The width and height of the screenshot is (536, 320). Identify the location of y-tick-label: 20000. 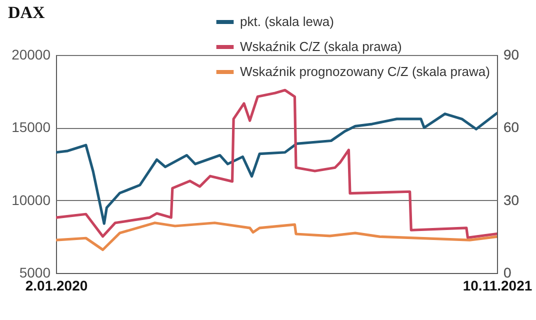
(31, 54).